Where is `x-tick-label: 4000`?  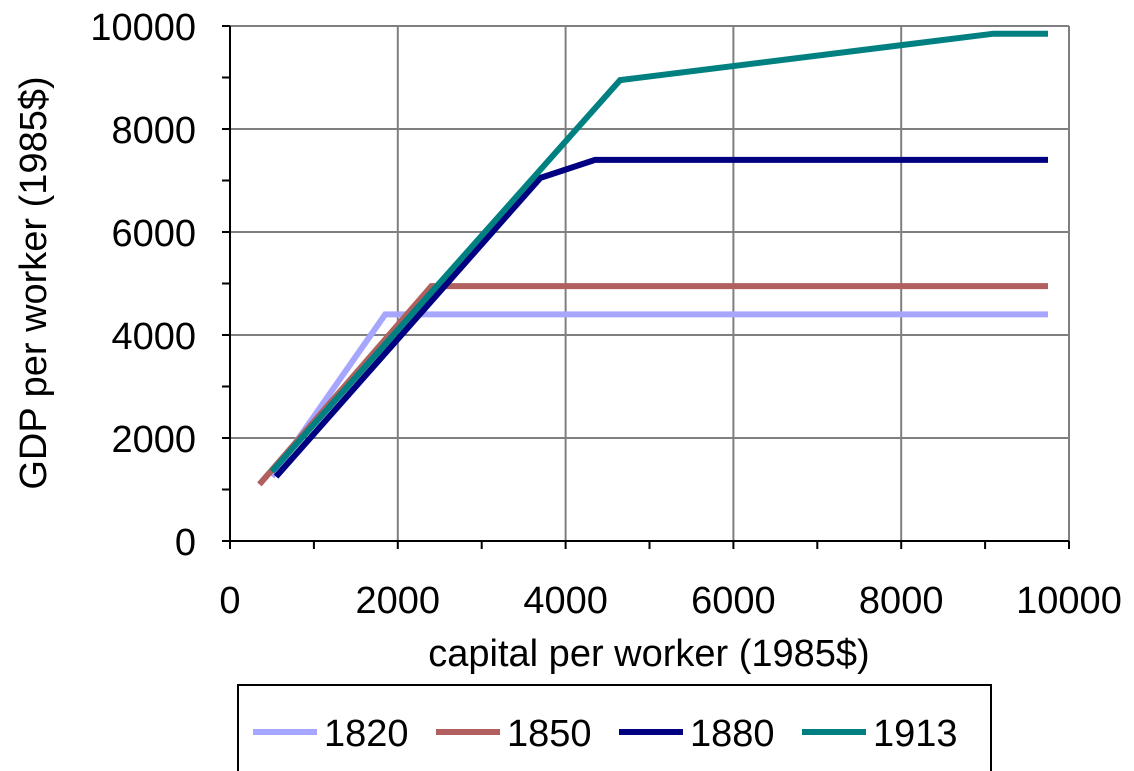 x-tick-label: 4000 is located at coordinates (565, 601).